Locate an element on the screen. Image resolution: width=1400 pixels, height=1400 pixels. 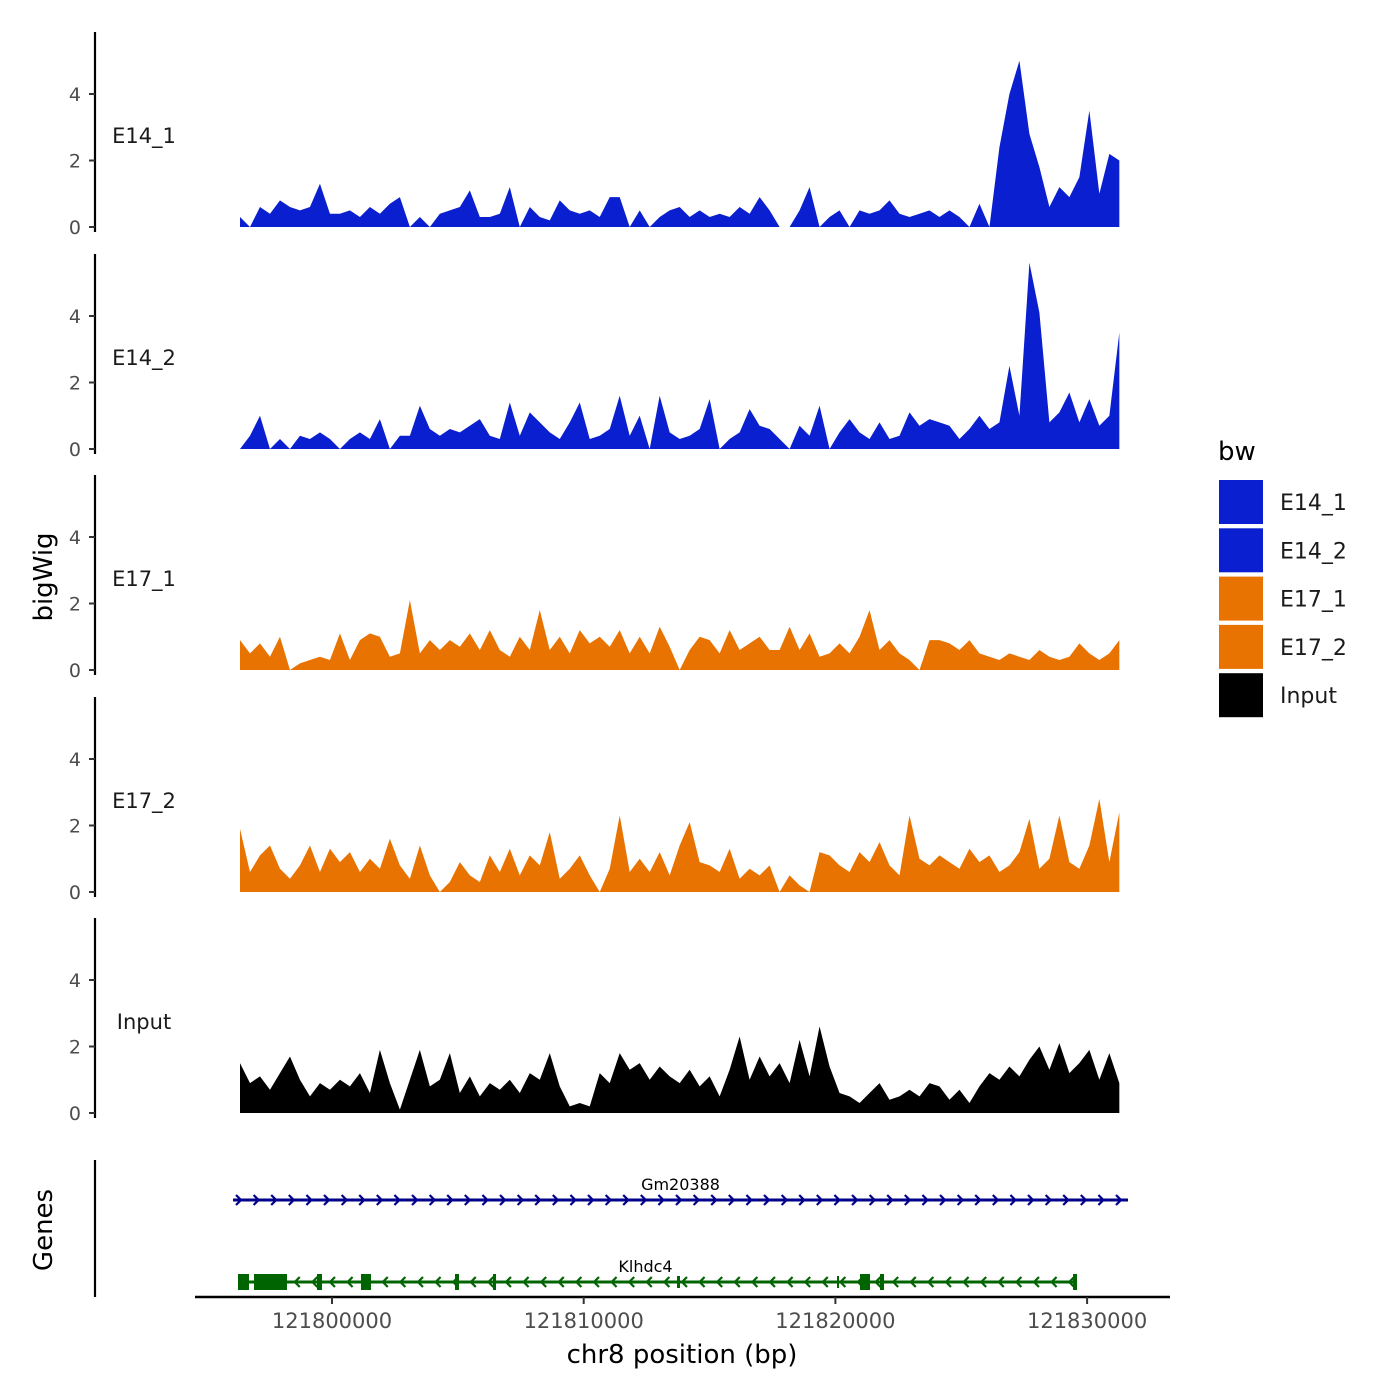
legend-title: bw is located at coordinates (1237, 452).